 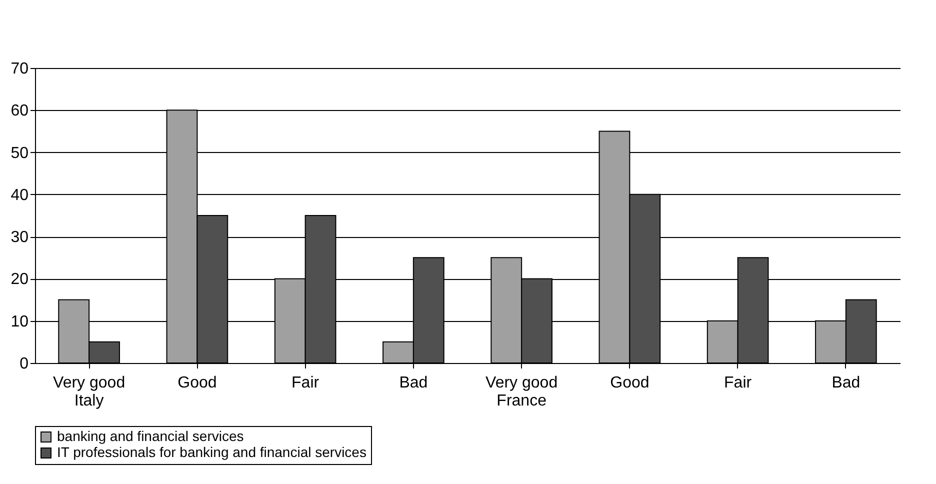 What do you see at coordinates (19, 153) in the screenshot?
I see `y-tick-label: 50` at bounding box center [19, 153].